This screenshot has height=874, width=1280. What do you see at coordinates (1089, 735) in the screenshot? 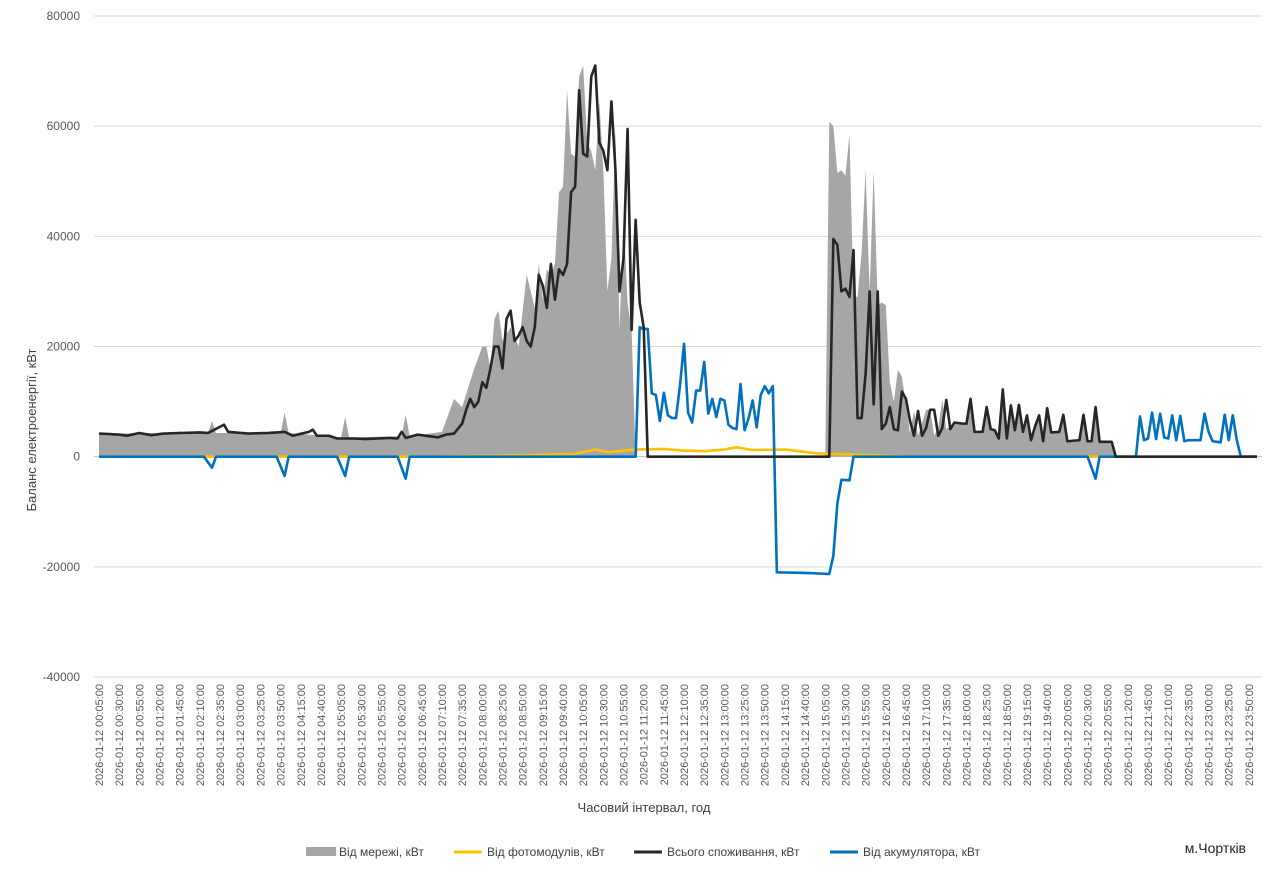
I see `x-tick-label: 2026-01-12 20:30:00` at bounding box center [1089, 735].